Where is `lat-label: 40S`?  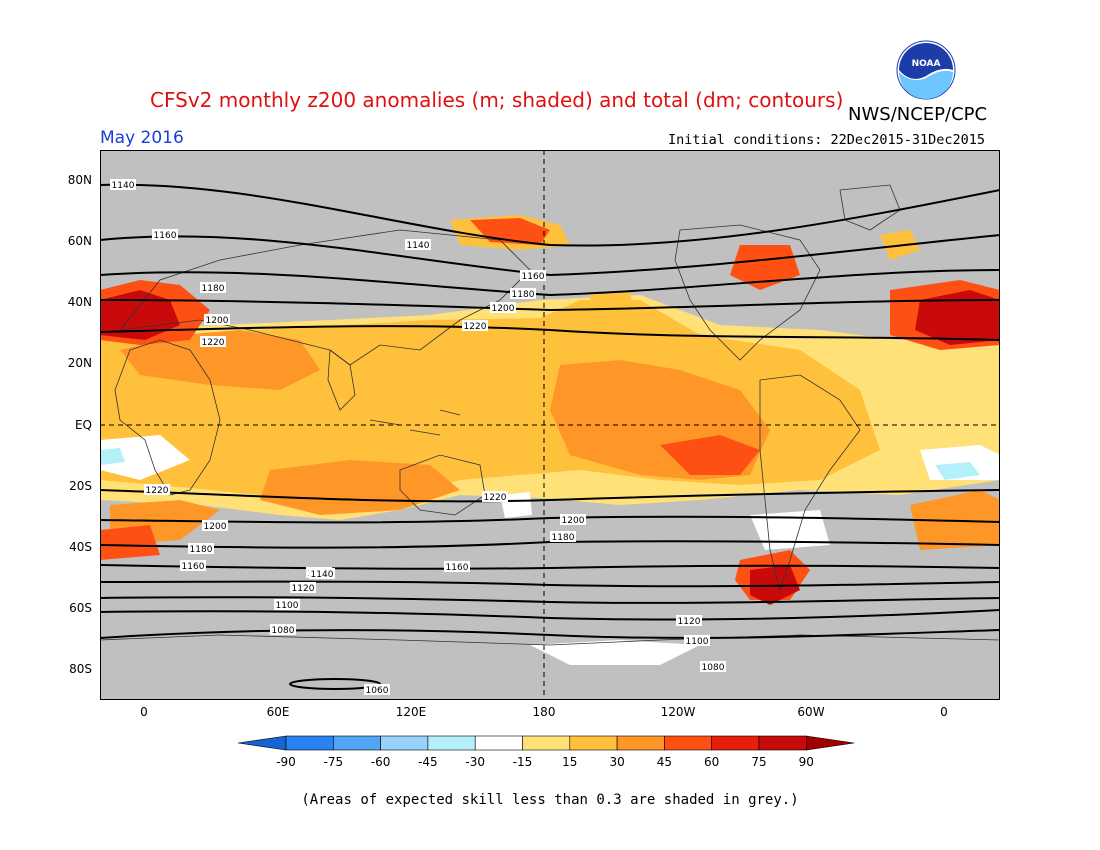
lat-label: 40S is located at coordinates (80, 547).